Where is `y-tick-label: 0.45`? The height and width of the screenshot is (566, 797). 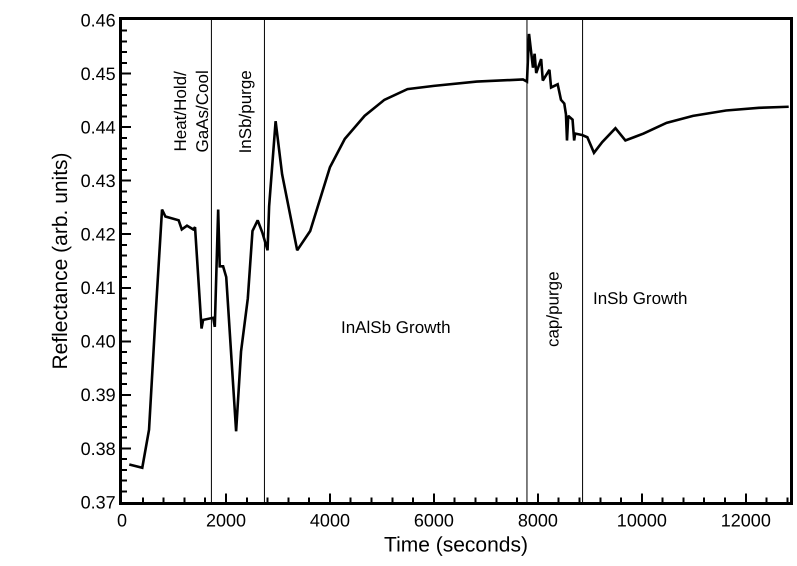
y-tick-label: 0.45 is located at coordinates (98, 74).